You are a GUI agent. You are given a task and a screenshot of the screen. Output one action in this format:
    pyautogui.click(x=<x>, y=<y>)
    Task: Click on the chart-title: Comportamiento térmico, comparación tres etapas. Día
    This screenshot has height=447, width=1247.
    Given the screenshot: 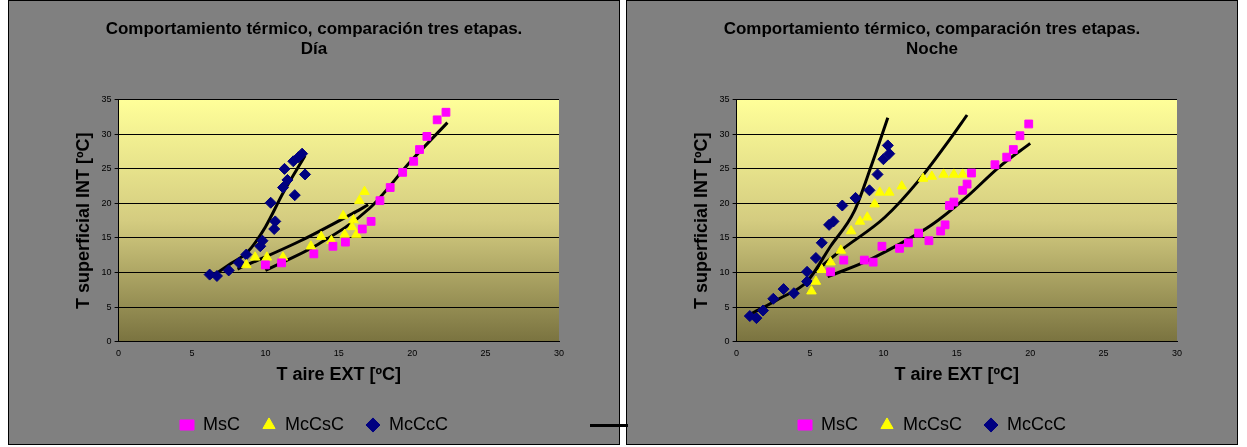 What is the action you would take?
    pyautogui.click(x=314, y=38)
    